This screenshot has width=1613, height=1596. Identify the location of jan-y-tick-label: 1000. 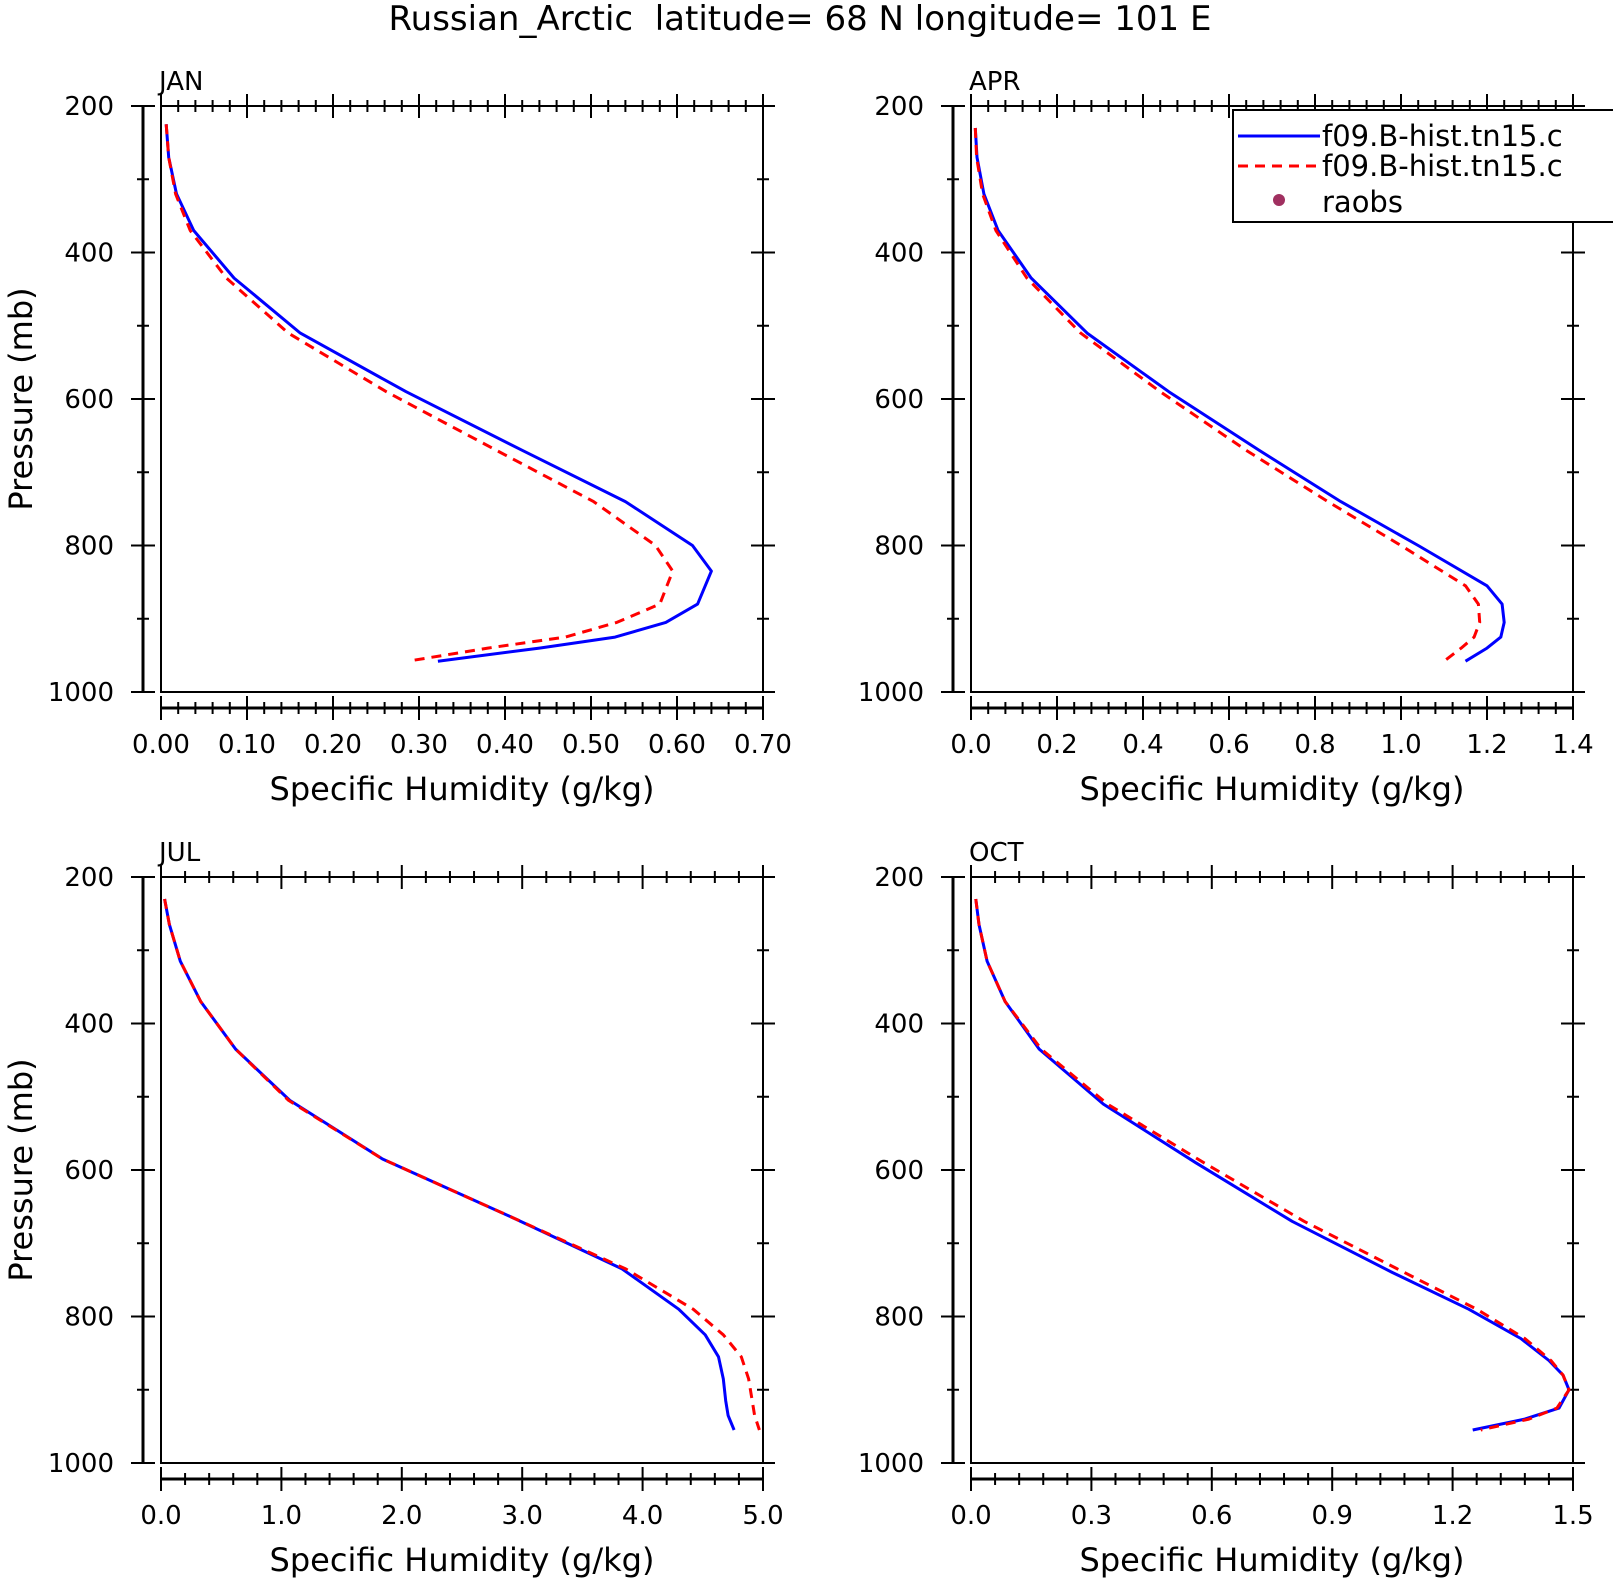
(81, 693).